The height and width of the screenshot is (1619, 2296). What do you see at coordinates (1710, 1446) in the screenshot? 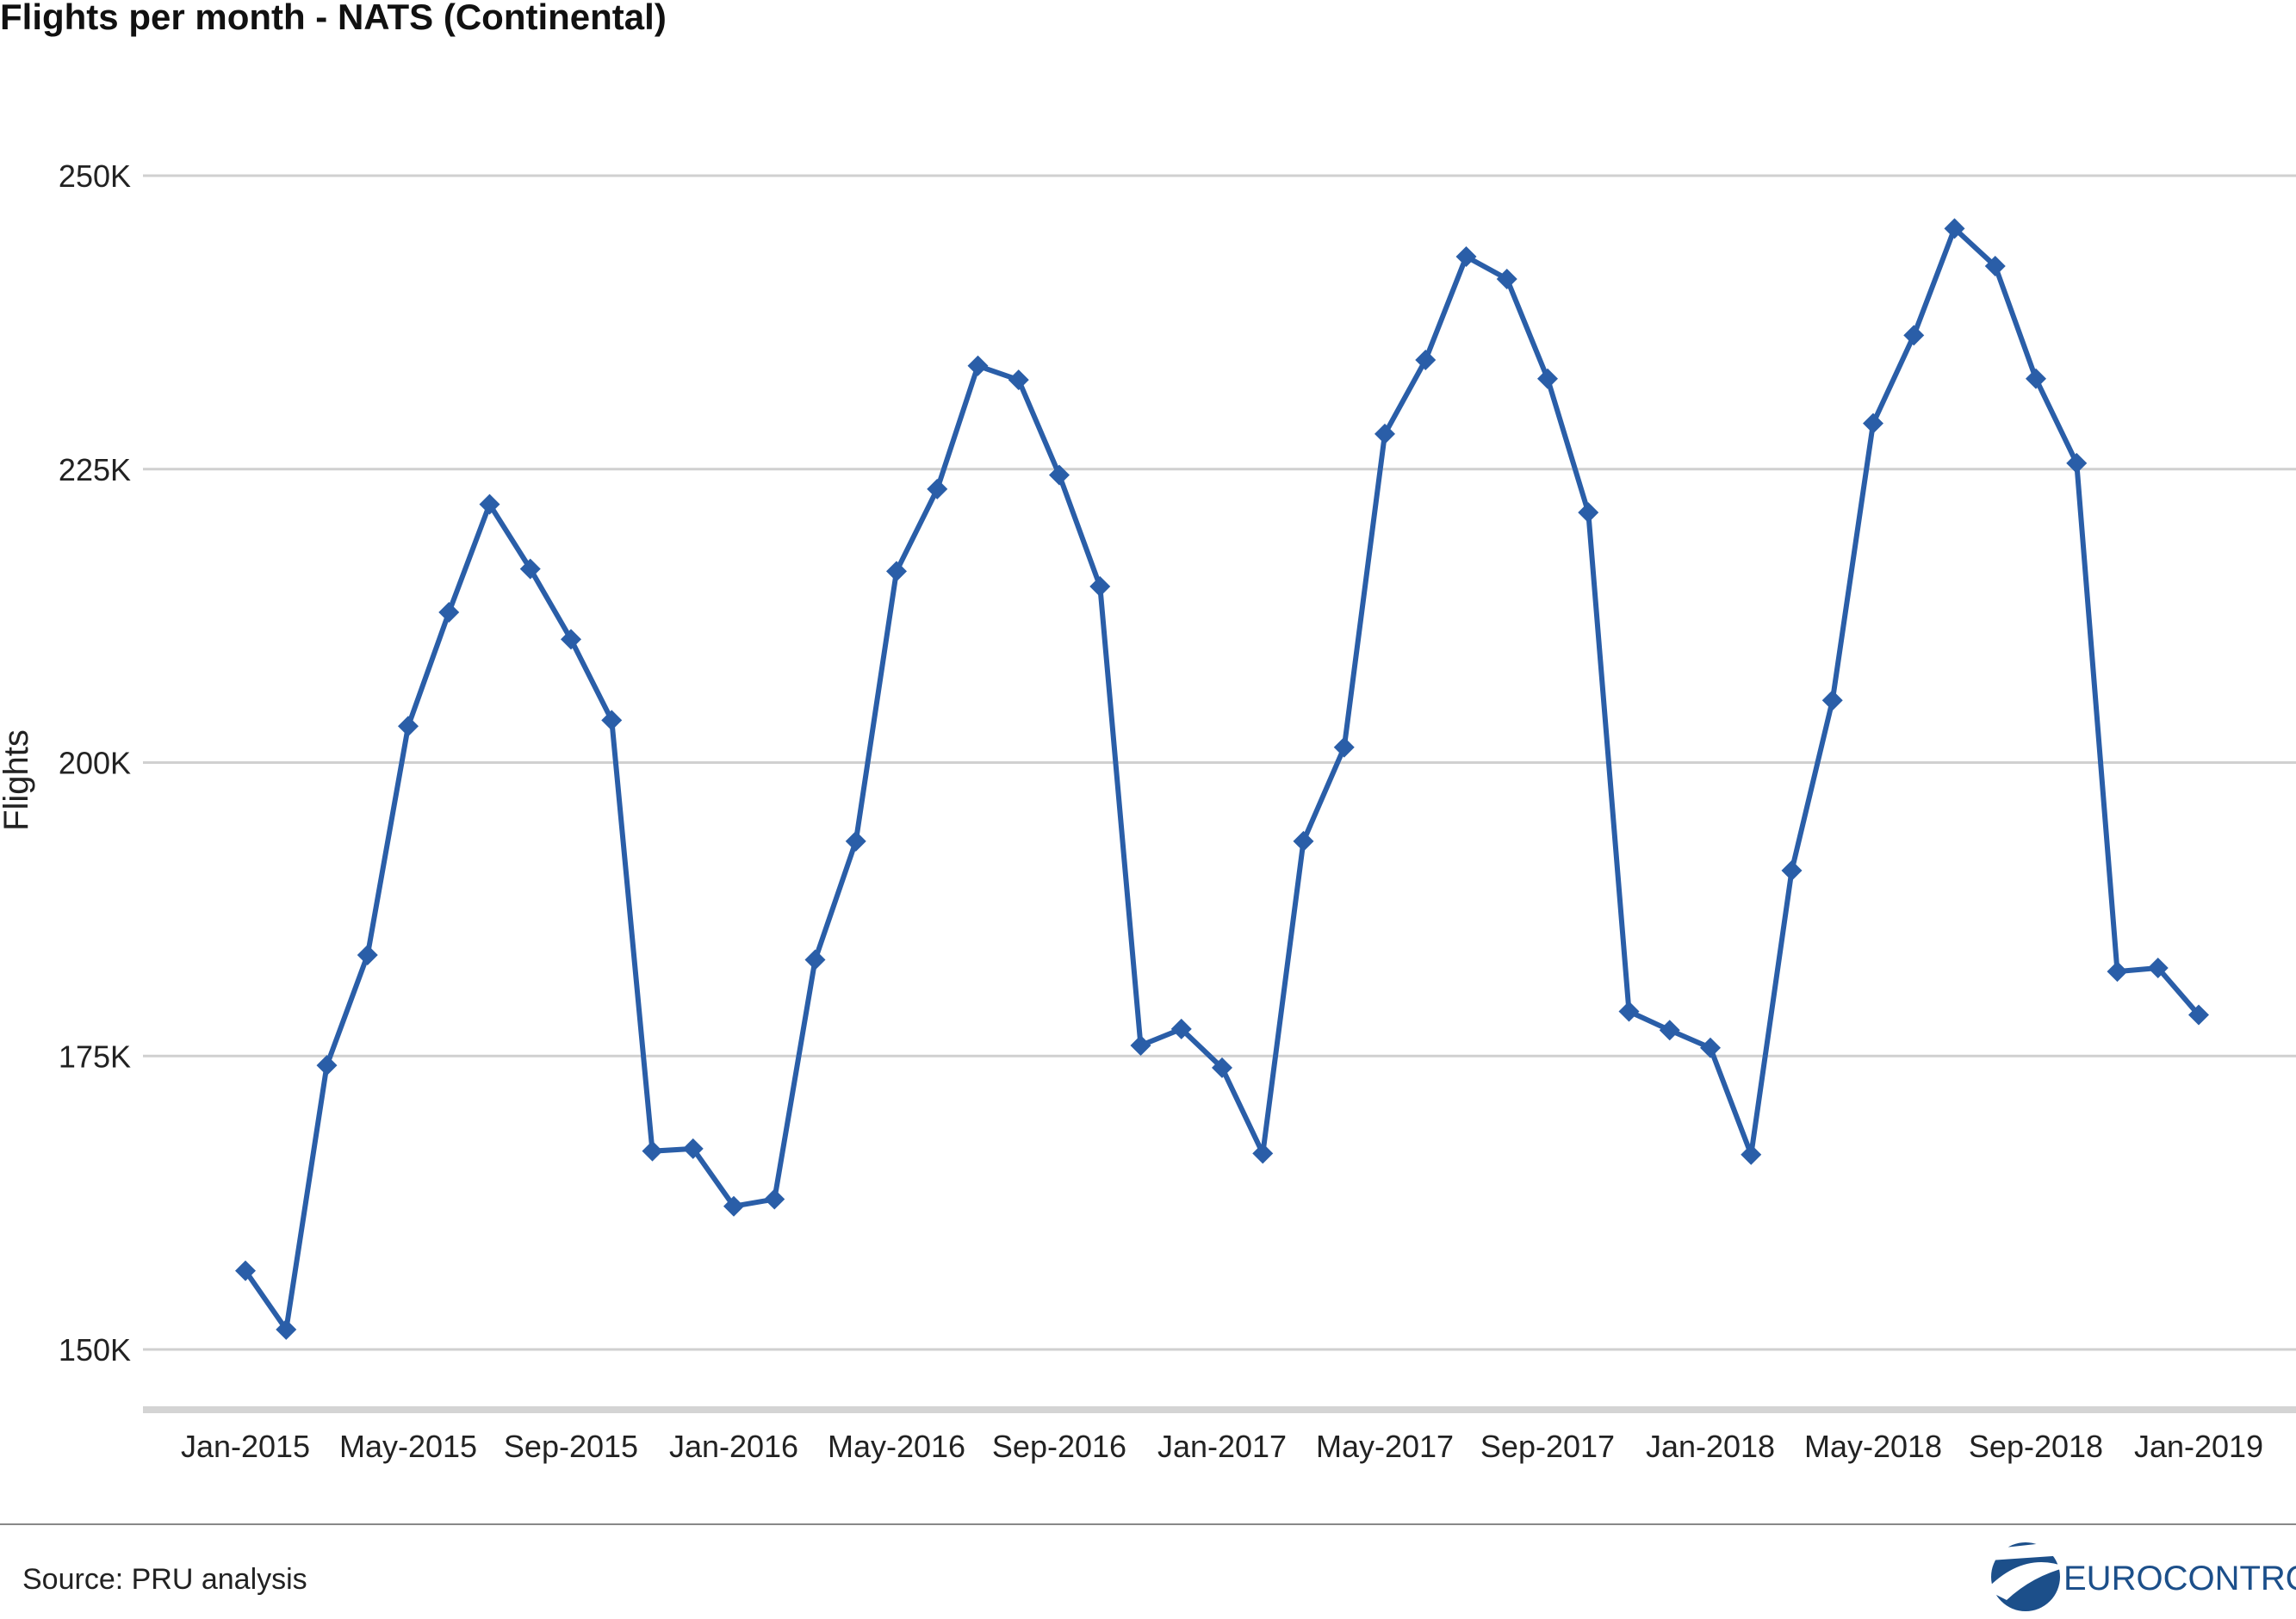
I see `x-tick-label: Jan-2018` at bounding box center [1710, 1446].